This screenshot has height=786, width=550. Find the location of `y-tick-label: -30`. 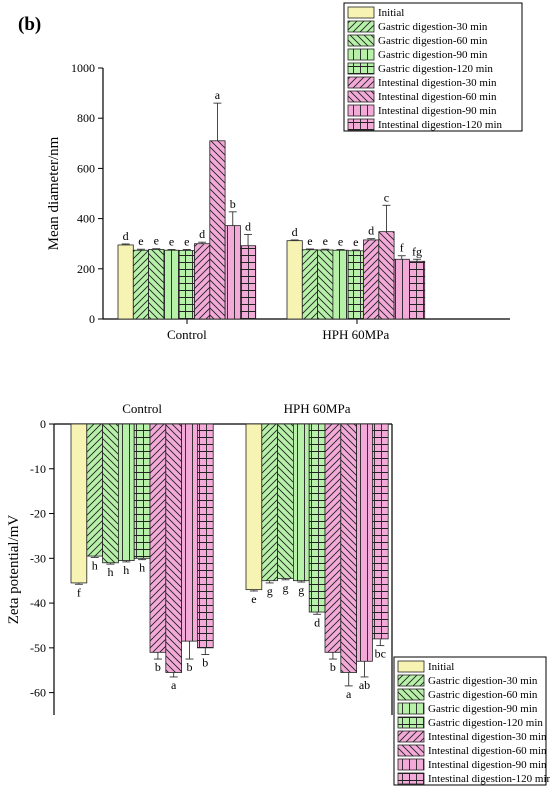

y-tick-label: -30 is located at coordinates (38, 558).